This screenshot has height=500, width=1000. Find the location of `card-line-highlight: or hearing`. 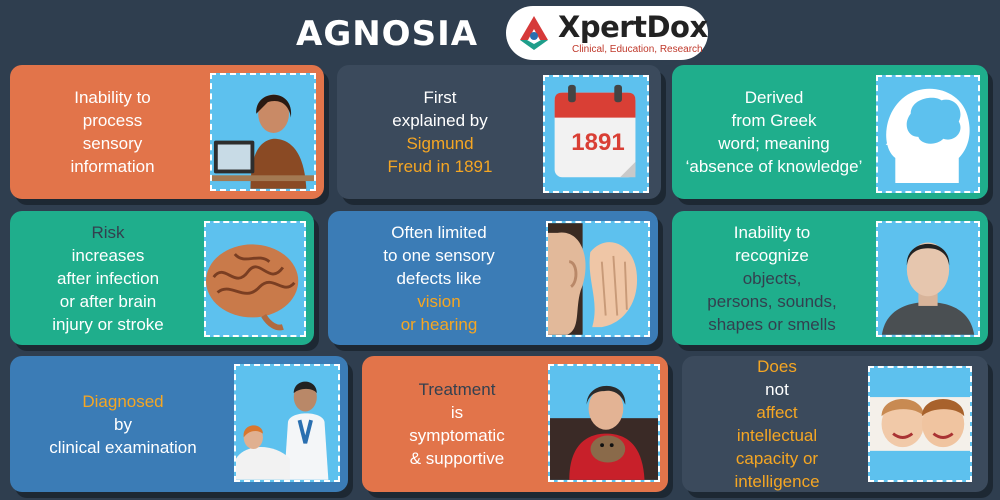

card-line-highlight: or hearing is located at coordinates (439, 324).